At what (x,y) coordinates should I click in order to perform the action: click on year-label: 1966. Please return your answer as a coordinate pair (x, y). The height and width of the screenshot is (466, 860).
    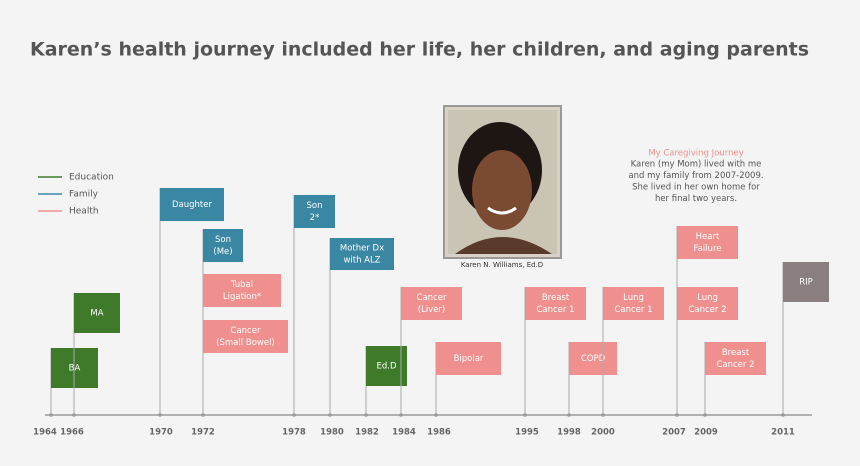
    Looking at the image, I should click on (72, 433).